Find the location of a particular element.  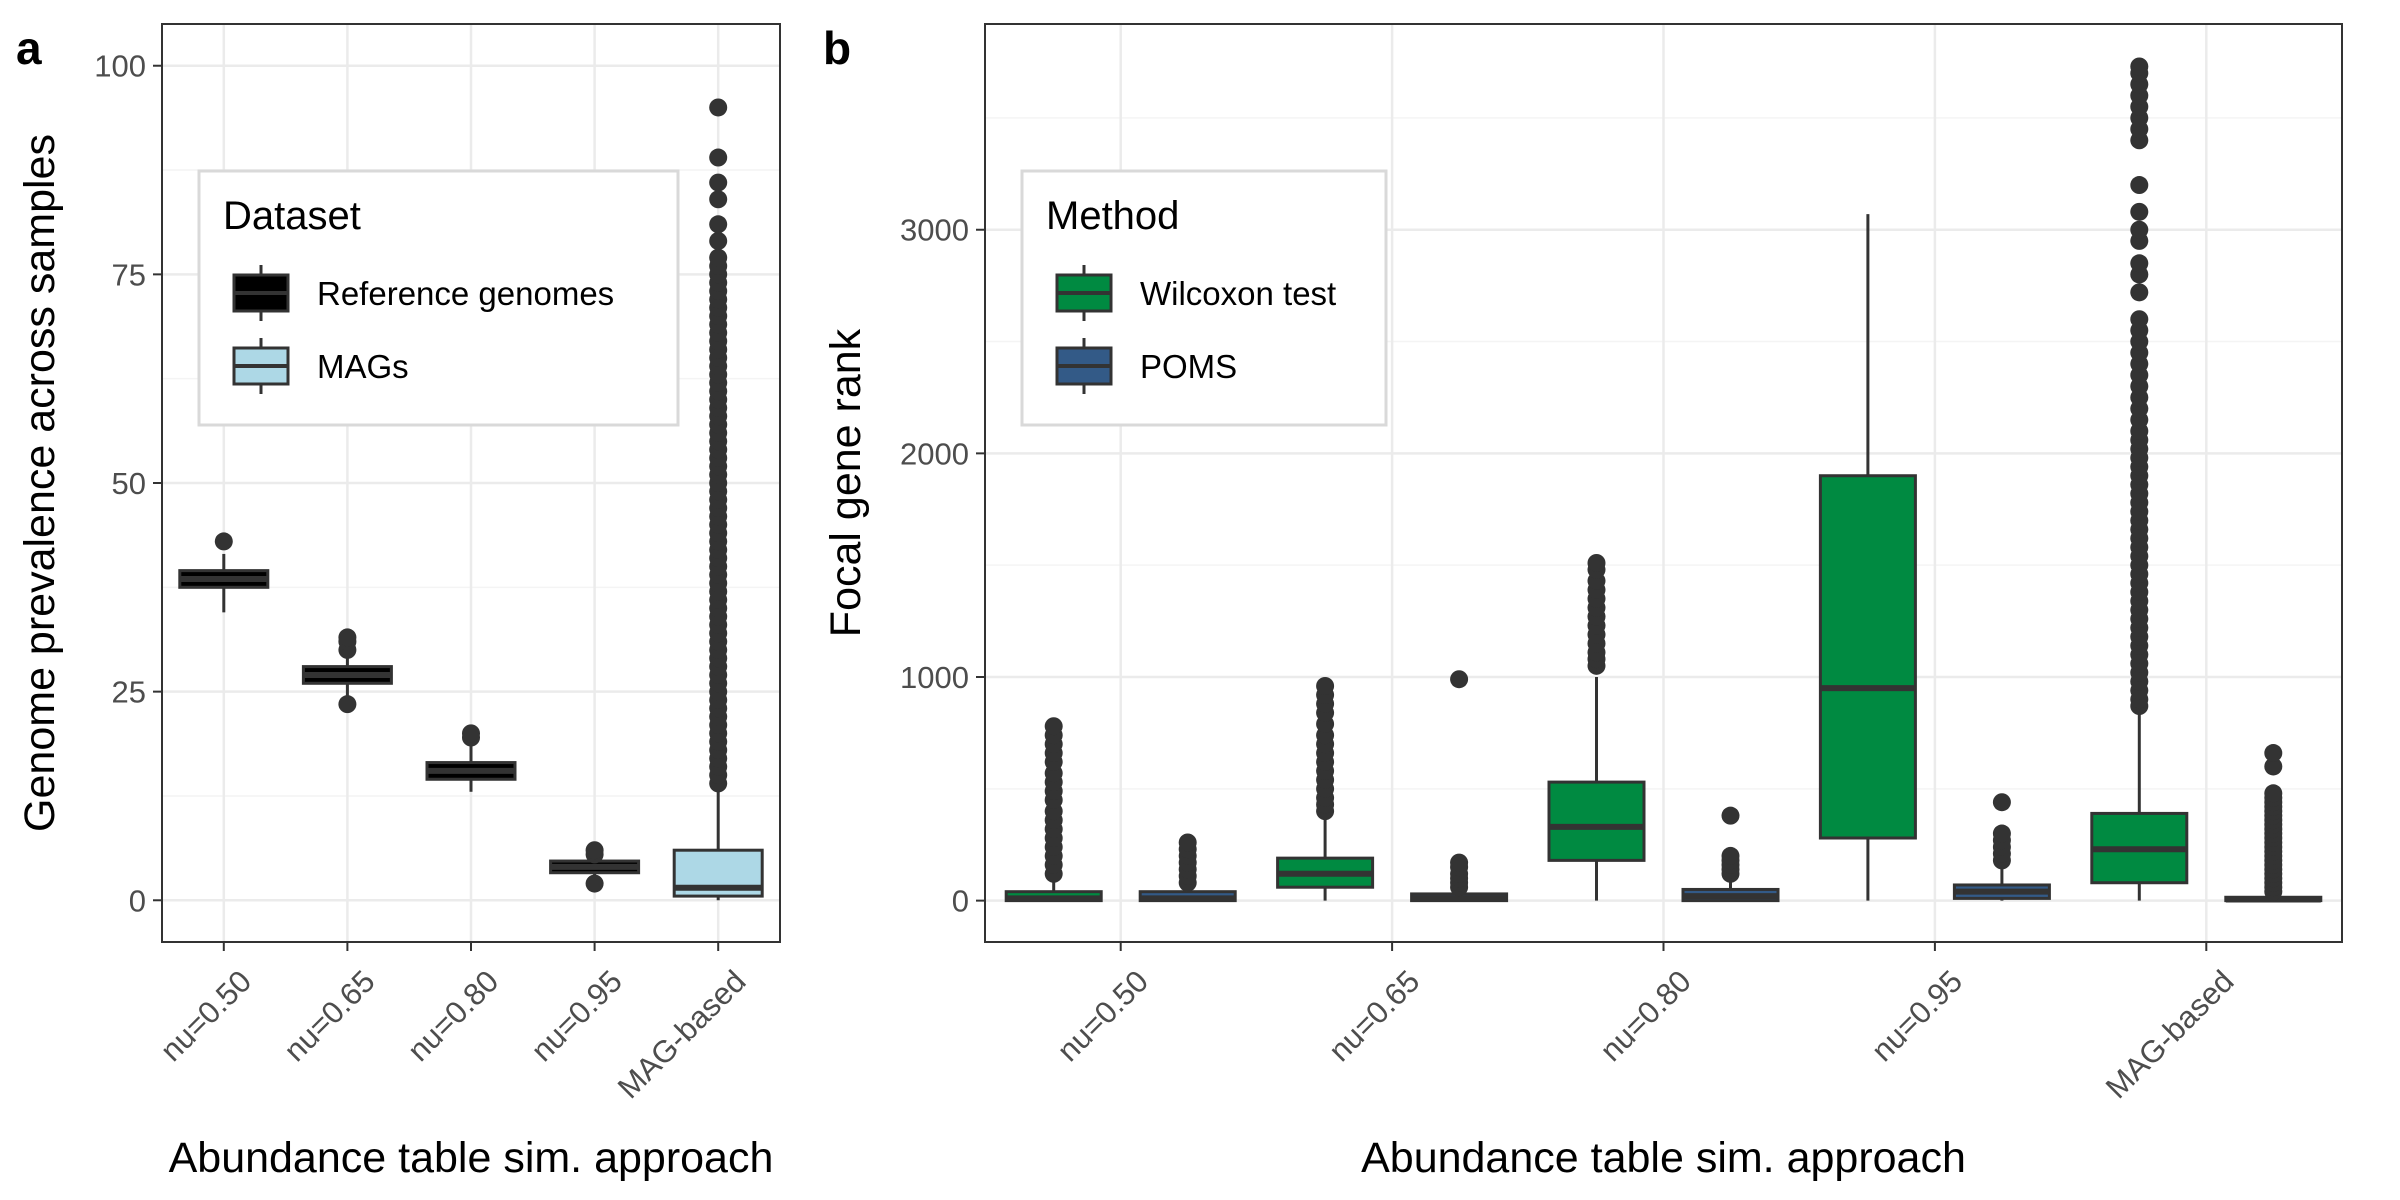

y-tick-label: 75 is located at coordinates (129, 274).